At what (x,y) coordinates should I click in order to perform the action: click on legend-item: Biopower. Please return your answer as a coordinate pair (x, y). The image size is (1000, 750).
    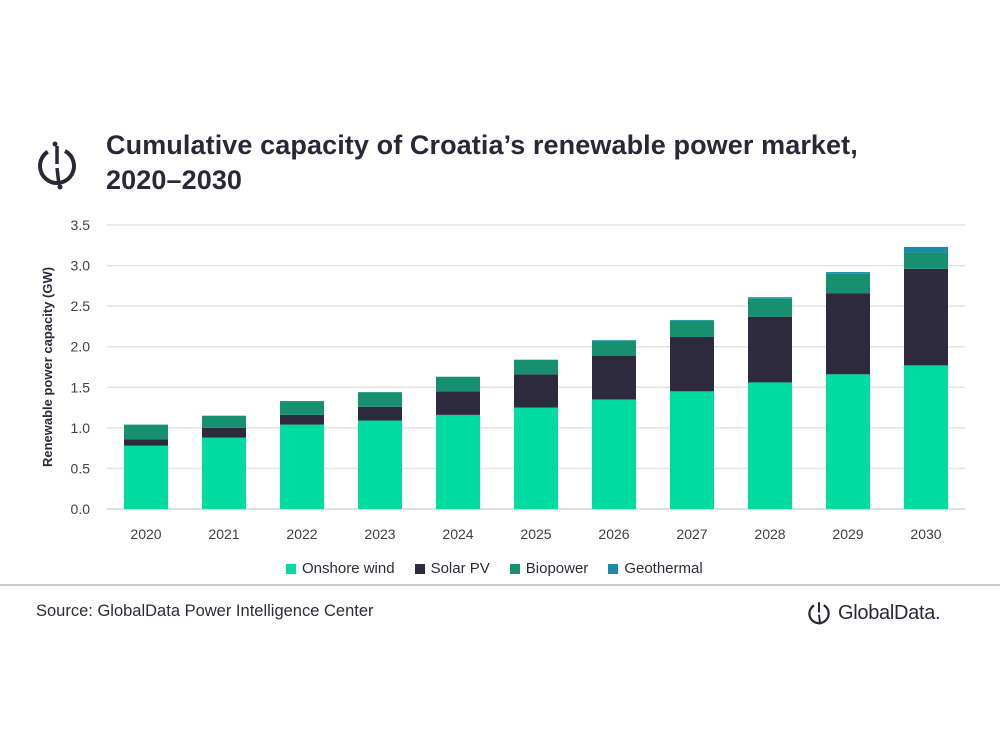
    Looking at the image, I should click on (549, 568).